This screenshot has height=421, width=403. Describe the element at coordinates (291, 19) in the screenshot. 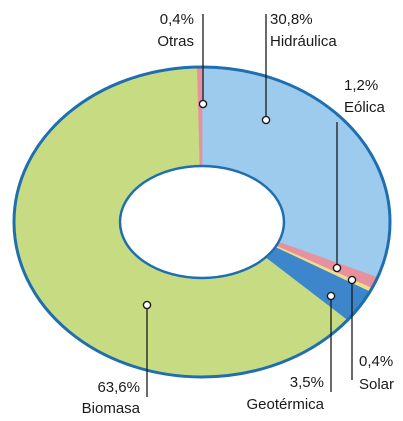

I see `label-value-hidraulica: 30,8%` at that location.